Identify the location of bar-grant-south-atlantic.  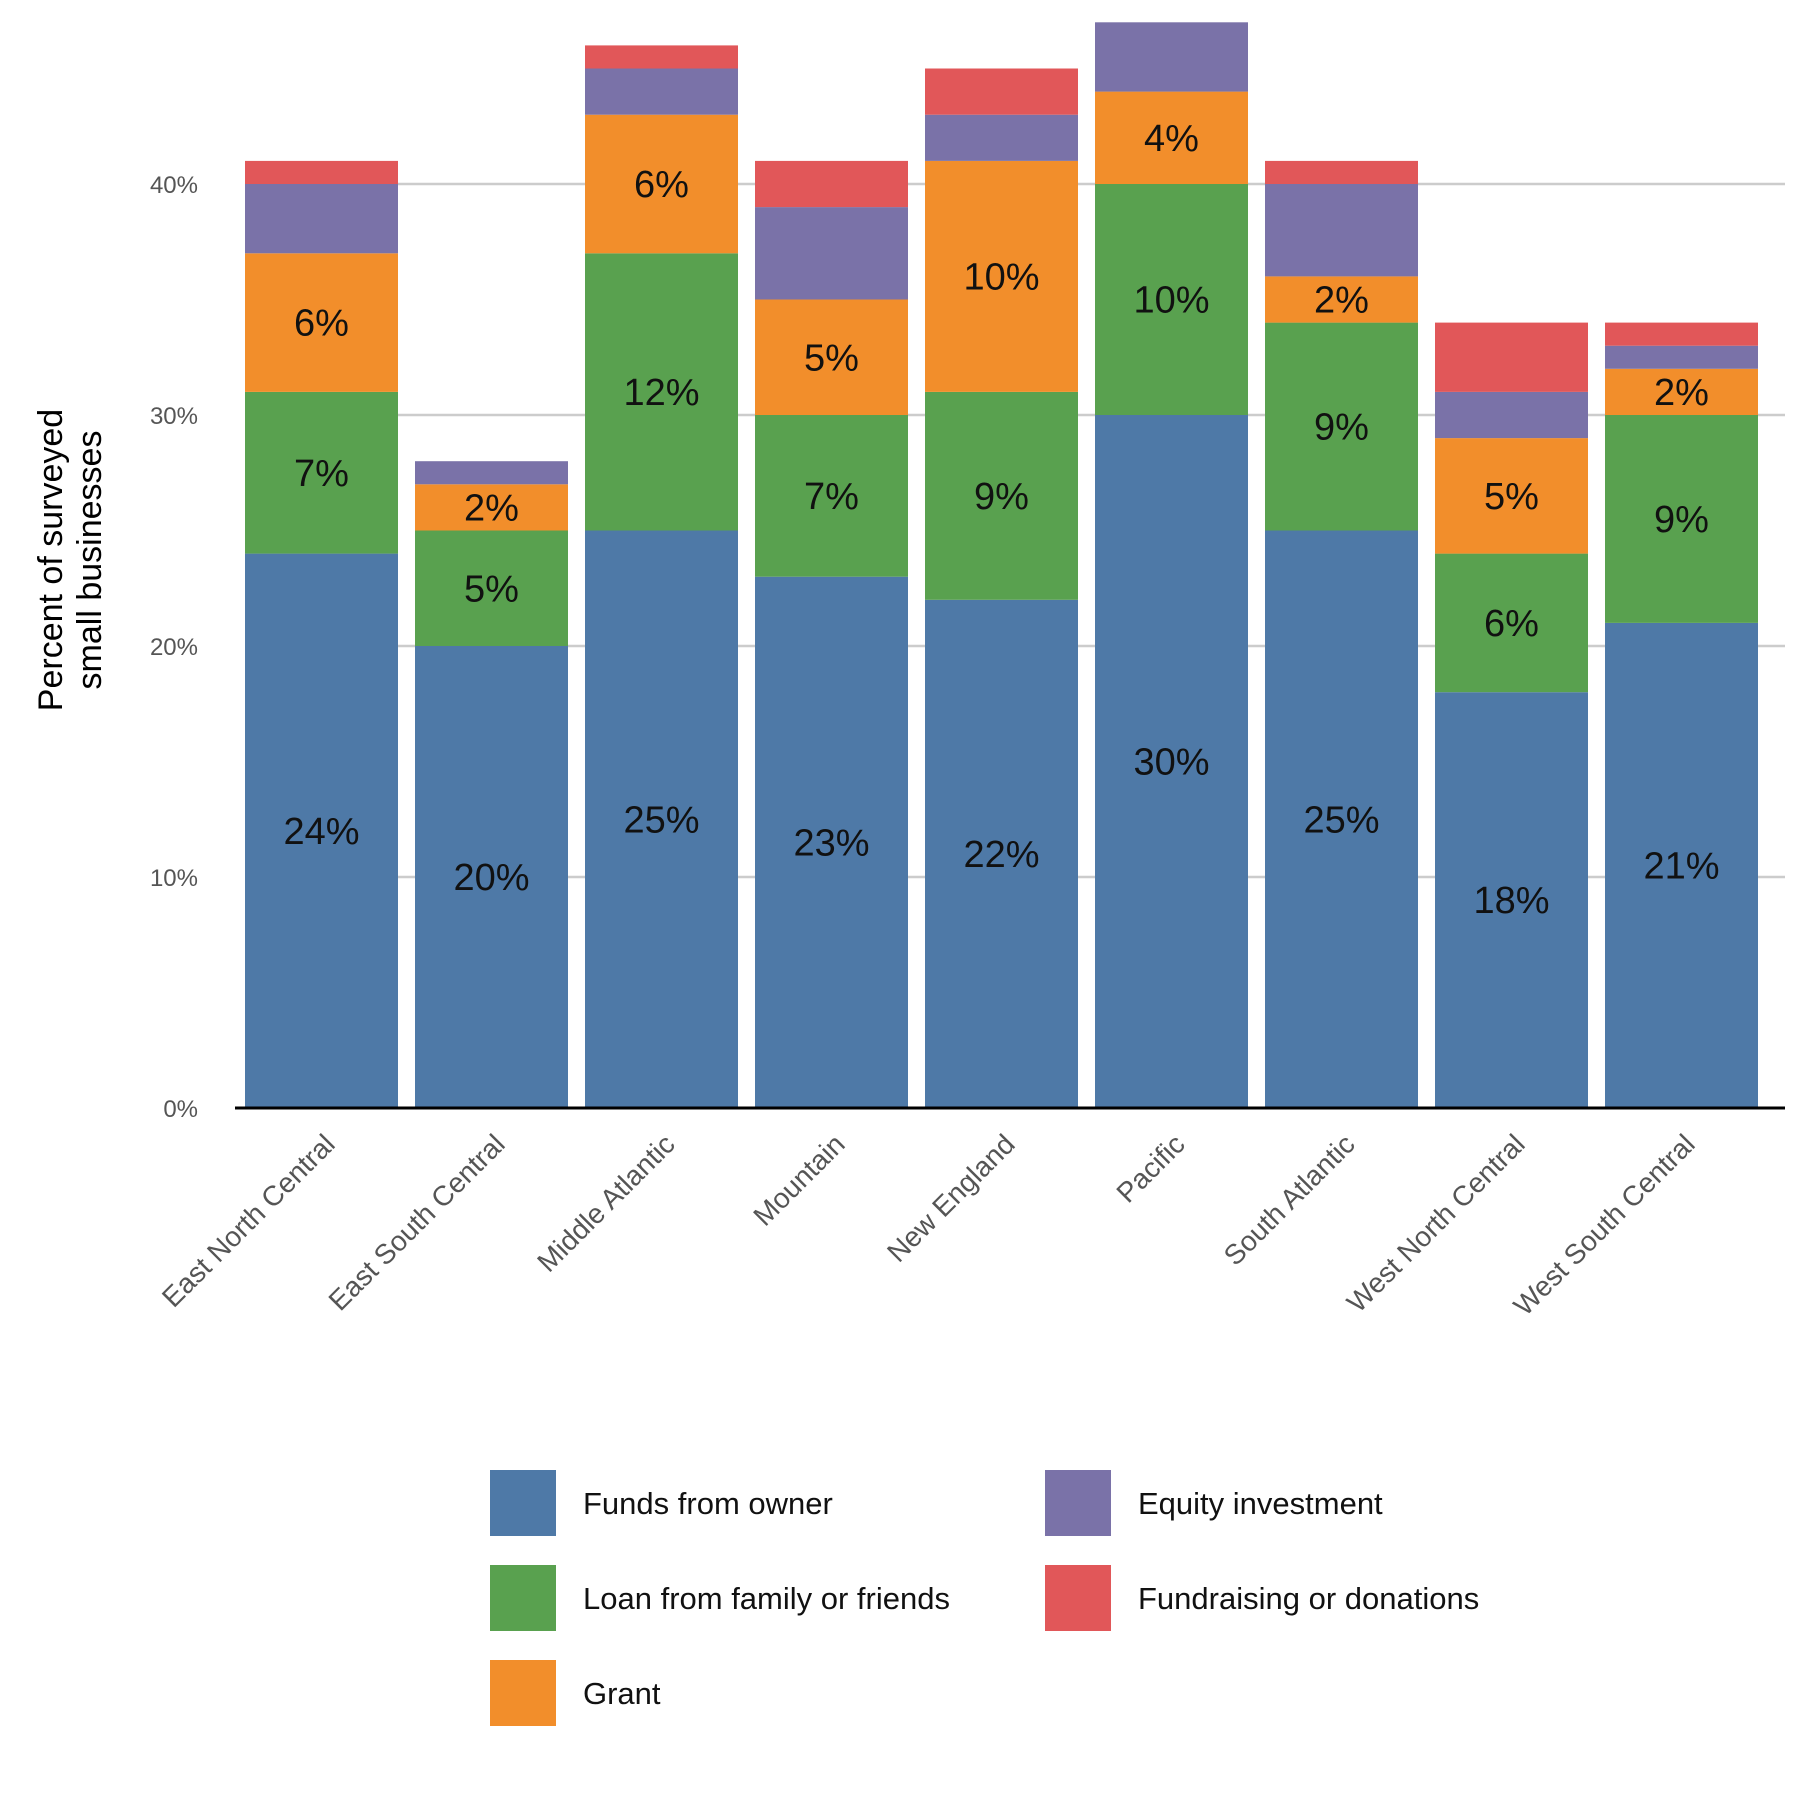
(1341, 299).